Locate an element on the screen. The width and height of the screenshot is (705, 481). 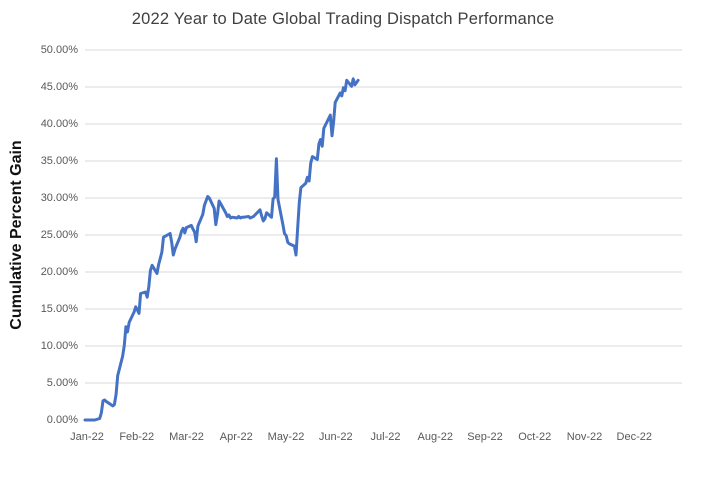
x-tick-label: Dec-22 is located at coordinates (634, 437).